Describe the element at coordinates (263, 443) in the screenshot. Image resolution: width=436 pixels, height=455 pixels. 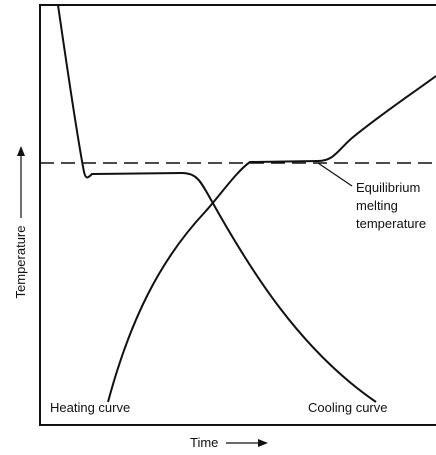
I see `x-arrow-head` at that location.